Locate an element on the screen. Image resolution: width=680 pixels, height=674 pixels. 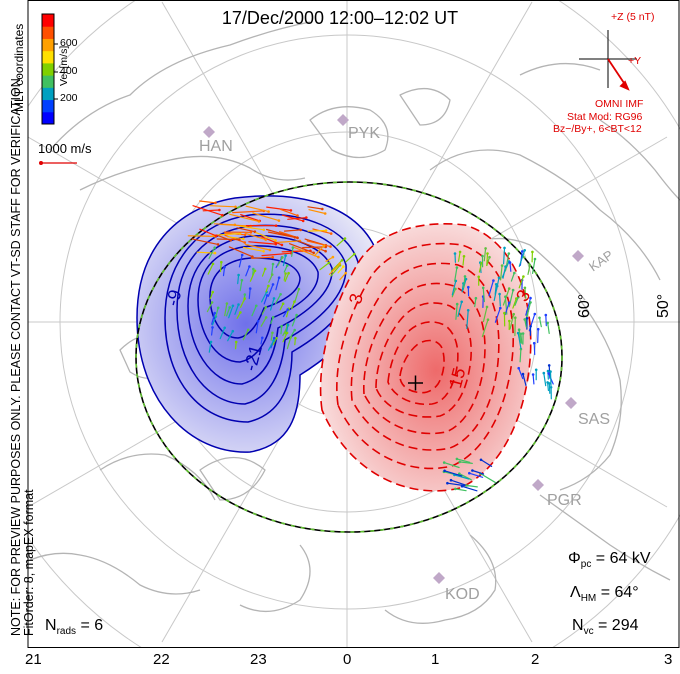
imf-source-label: OMNI IMF is located at coordinates (619, 104).